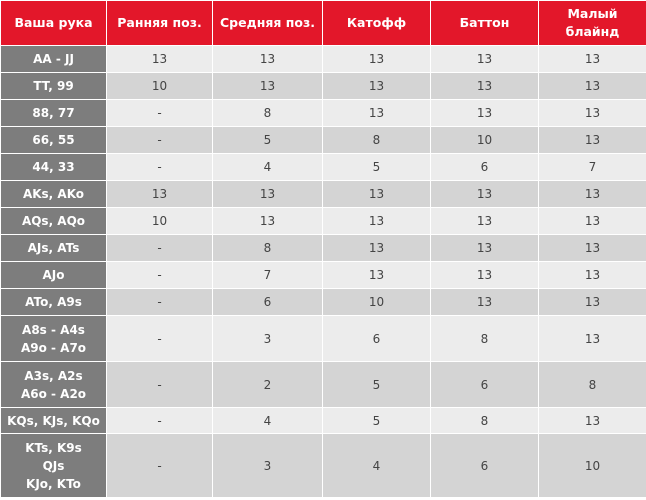 The height and width of the screenshot is (500, 646). Describe the element at coordinates (53, 140) in the screenshot. I see `hand-cell: 66, 55` at that location.